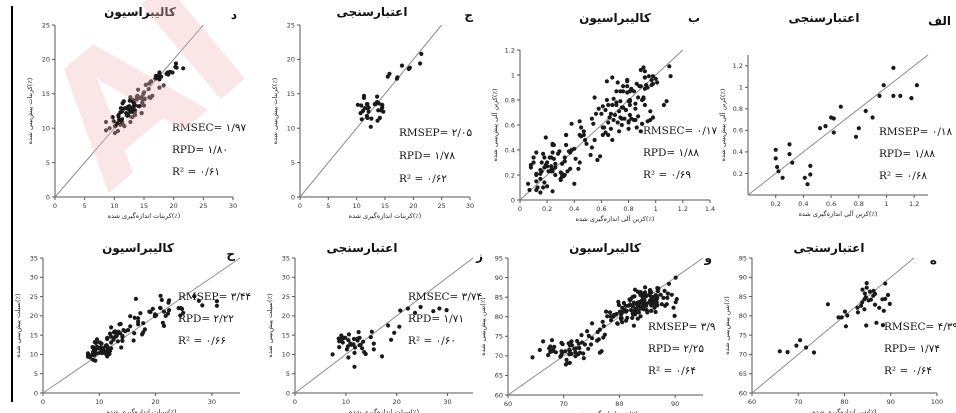 This screenshot has width=956, height=413. Describe the element at coordinates (384, 410) in the screenshot. I see `x-axis-label: سیلت اندازه‌گیری شده(٪)` at that location.